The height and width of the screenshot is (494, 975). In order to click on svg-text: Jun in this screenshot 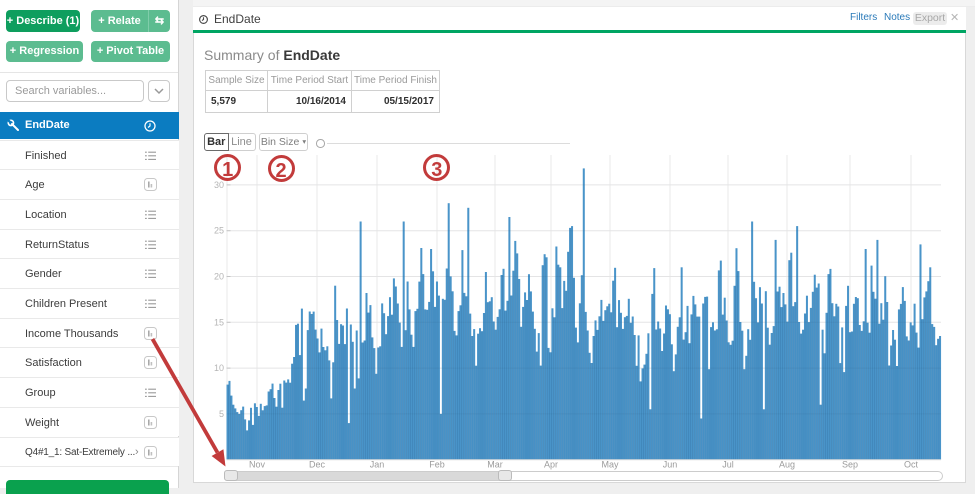, I will do `click(670, 465)`.